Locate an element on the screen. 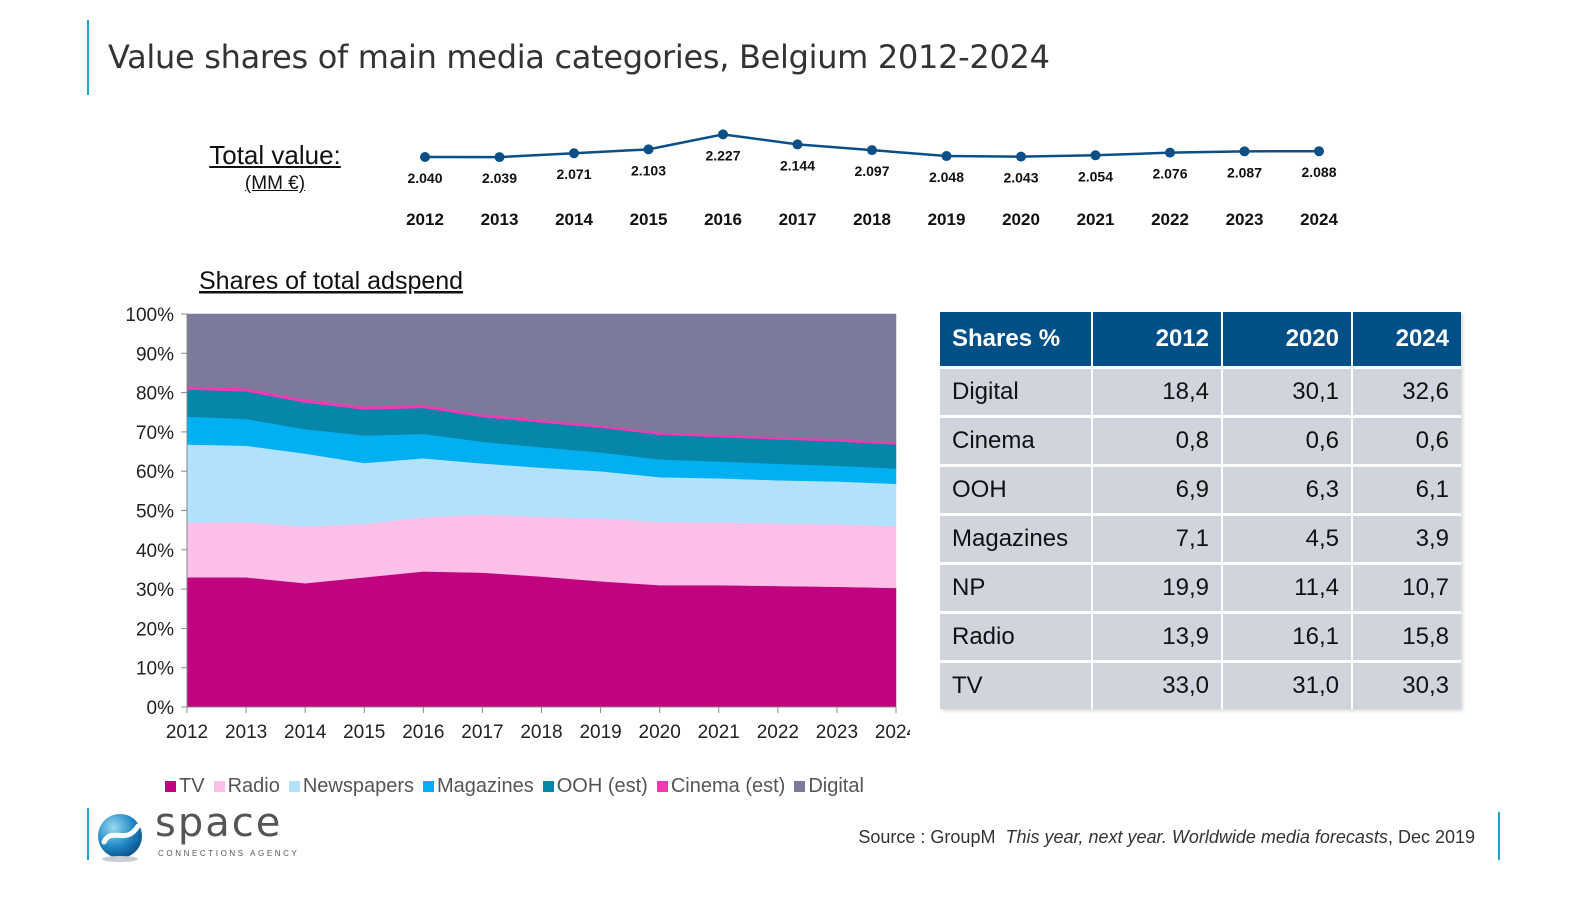  table-cell: 32,6 is located at coordinates (1407, 390).